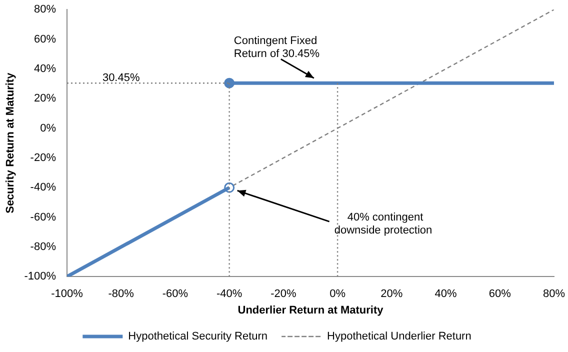 This screenshot has width=568, height=352. I want to click on x-tick-label: 60%, so click(500, 294).